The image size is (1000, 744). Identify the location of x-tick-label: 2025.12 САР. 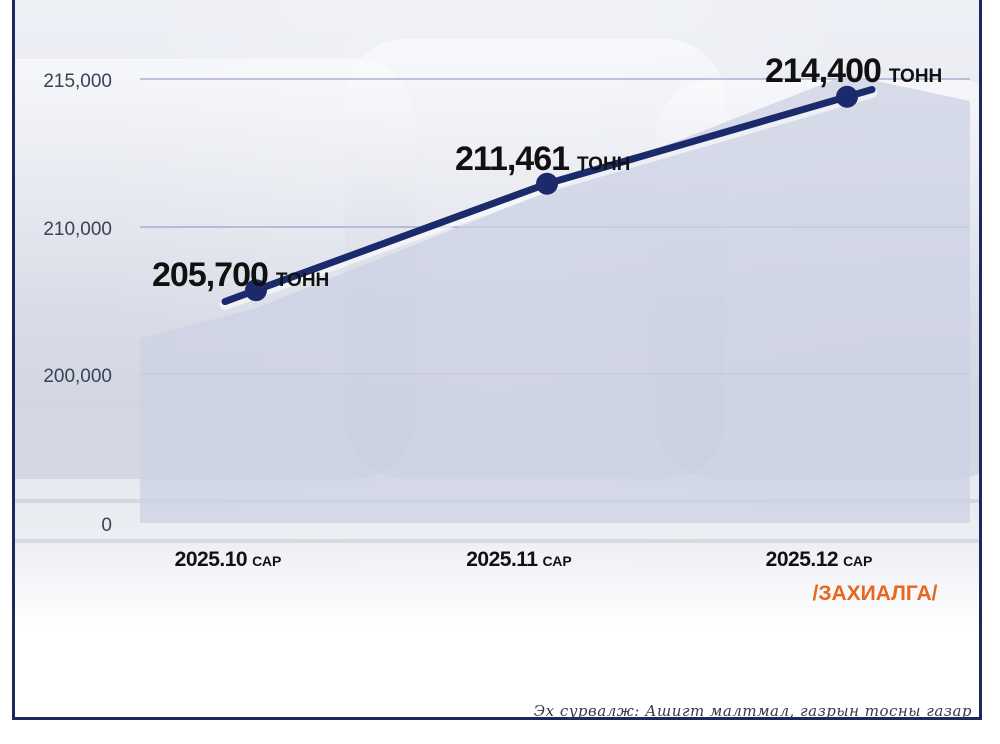
(819, 559).